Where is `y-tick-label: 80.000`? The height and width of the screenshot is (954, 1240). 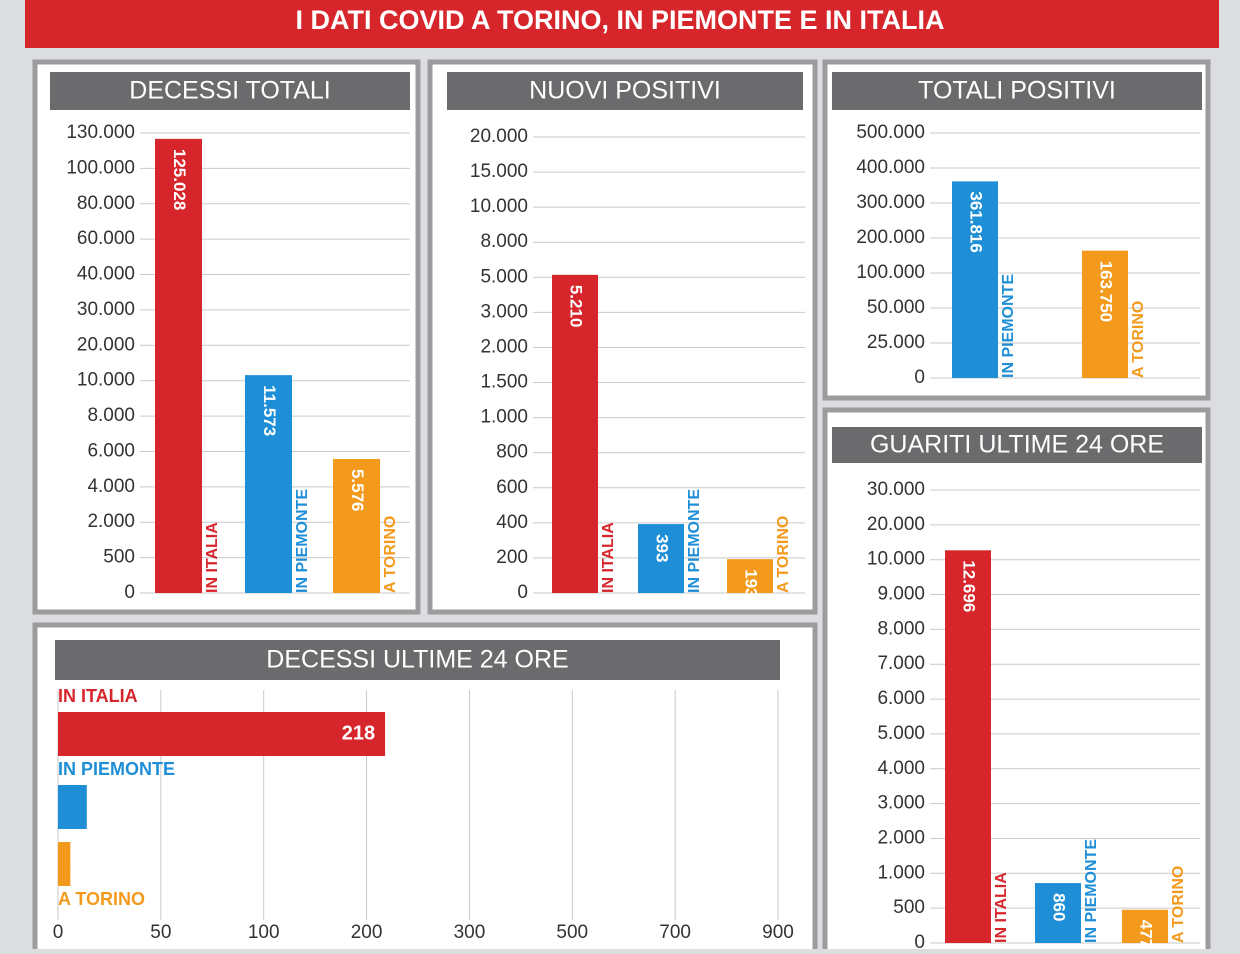 y-tick-label: 80.000 is located at coordinates (106, 203).